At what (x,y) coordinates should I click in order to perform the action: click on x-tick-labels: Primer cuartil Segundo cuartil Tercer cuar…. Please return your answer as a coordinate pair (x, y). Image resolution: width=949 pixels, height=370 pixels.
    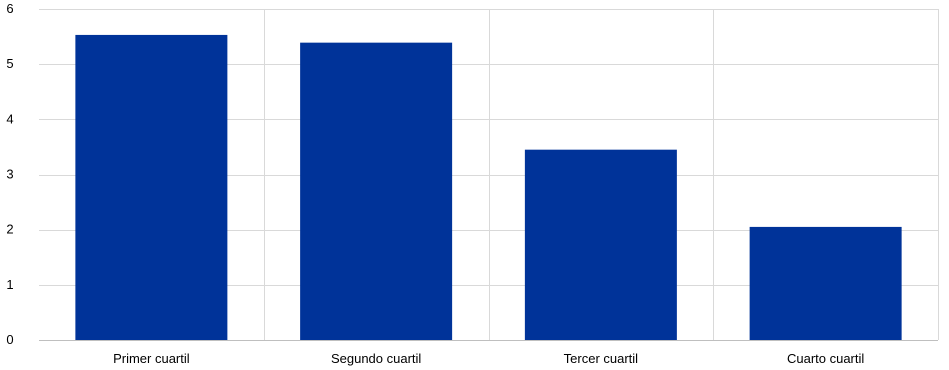
    Looking at the image, I should click on (488, 358).